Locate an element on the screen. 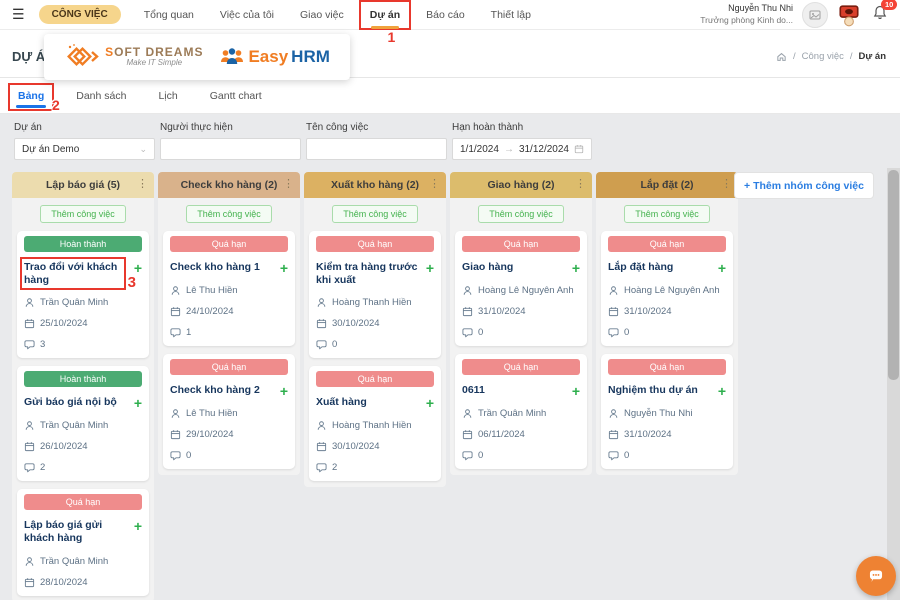 The image size is (900, 600). nav-item-thiet-lap: Thiết lập is located at coordinates (510, 14).